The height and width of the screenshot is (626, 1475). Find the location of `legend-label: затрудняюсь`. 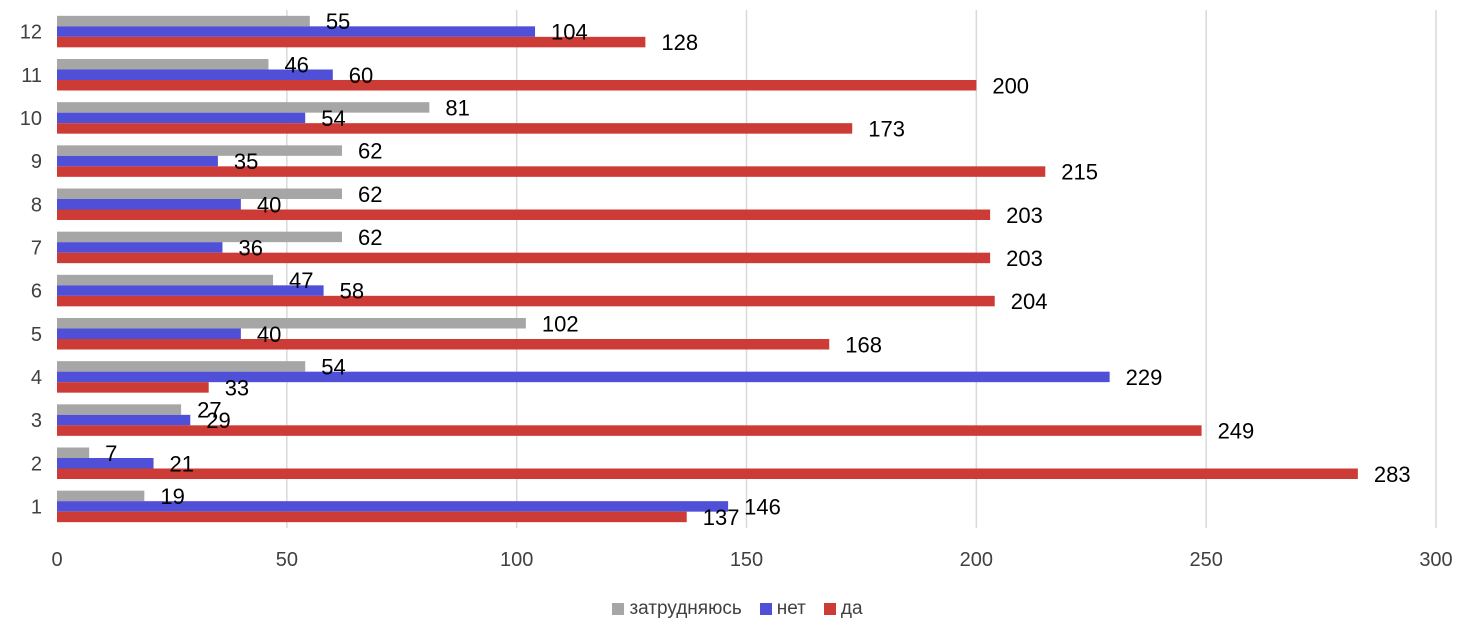

legend-label: затрудняюсь is located at coordinates (685, 608).